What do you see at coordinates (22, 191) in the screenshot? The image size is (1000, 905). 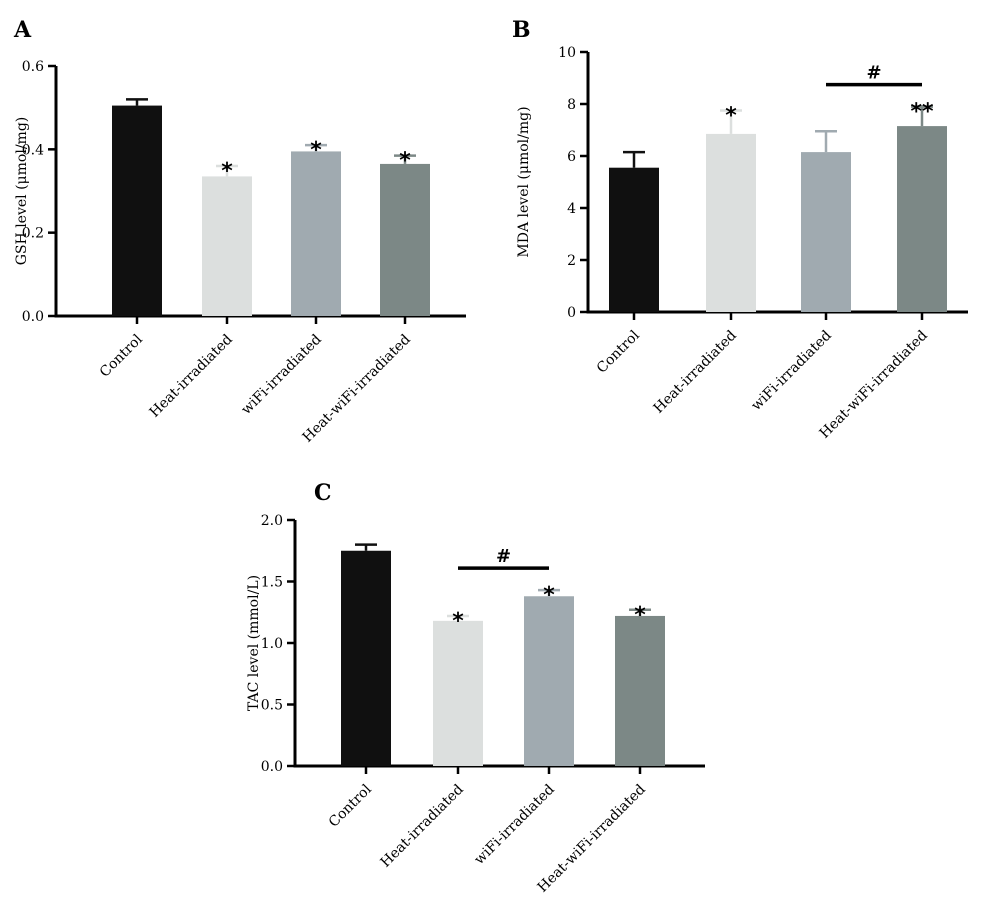 I see `y-axis-label: GSH level (μmol/mg)` at bounding box center [22, 191].